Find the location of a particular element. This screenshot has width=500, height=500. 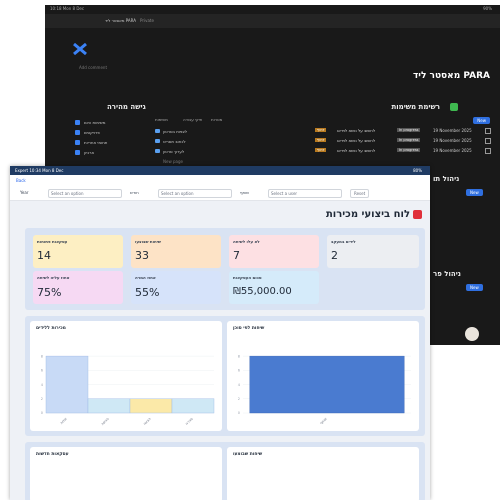

add-comment: Add comment is located at coordinates (93, 67).